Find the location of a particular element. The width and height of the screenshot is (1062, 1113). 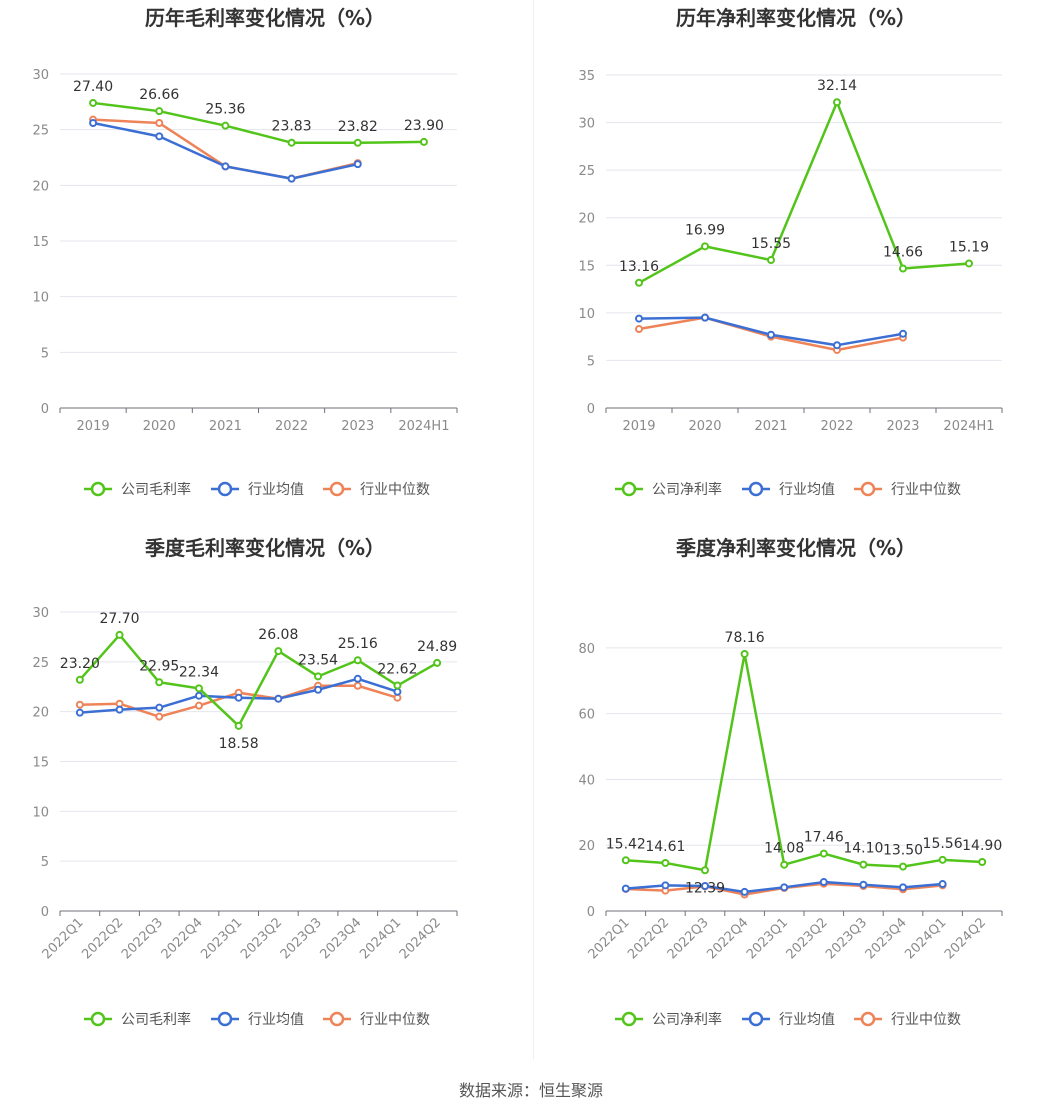

data-label: 26.66 is located at coordinates (159, 95).